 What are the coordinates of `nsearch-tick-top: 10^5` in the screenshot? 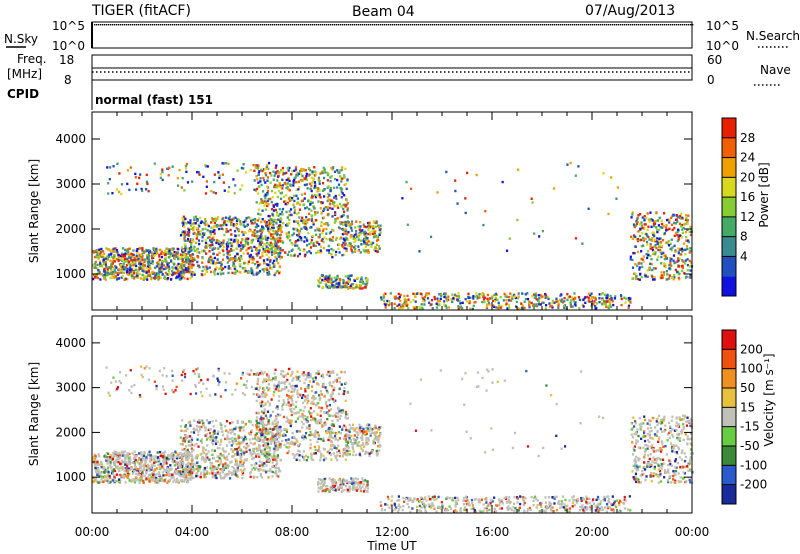 It's located at (722, 26).